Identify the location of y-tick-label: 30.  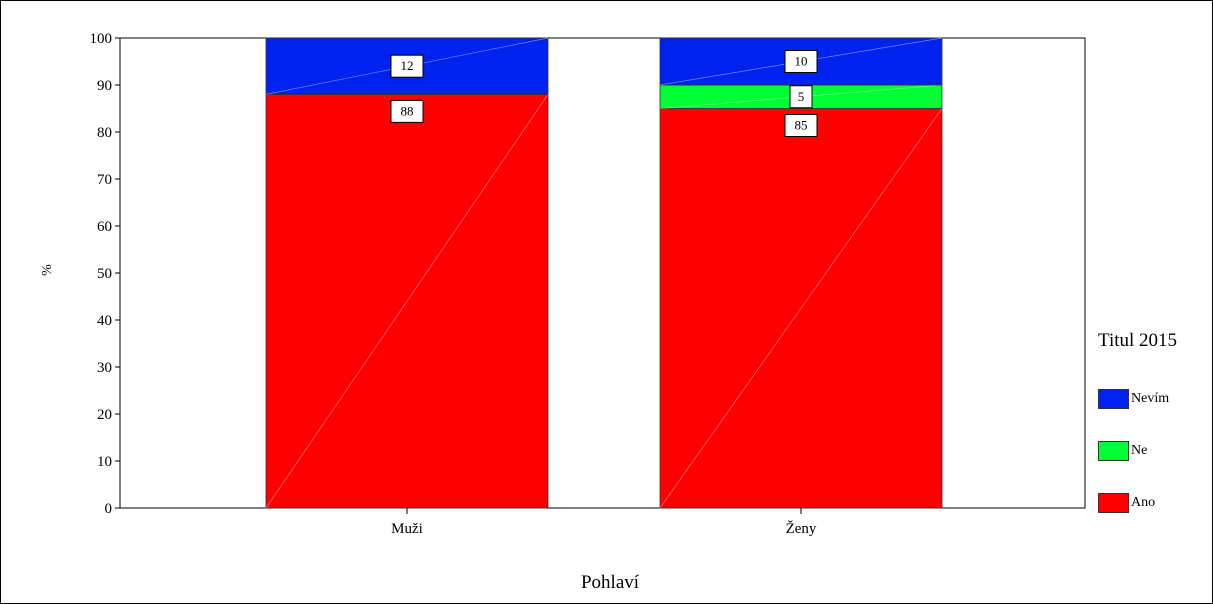
(104, 368).